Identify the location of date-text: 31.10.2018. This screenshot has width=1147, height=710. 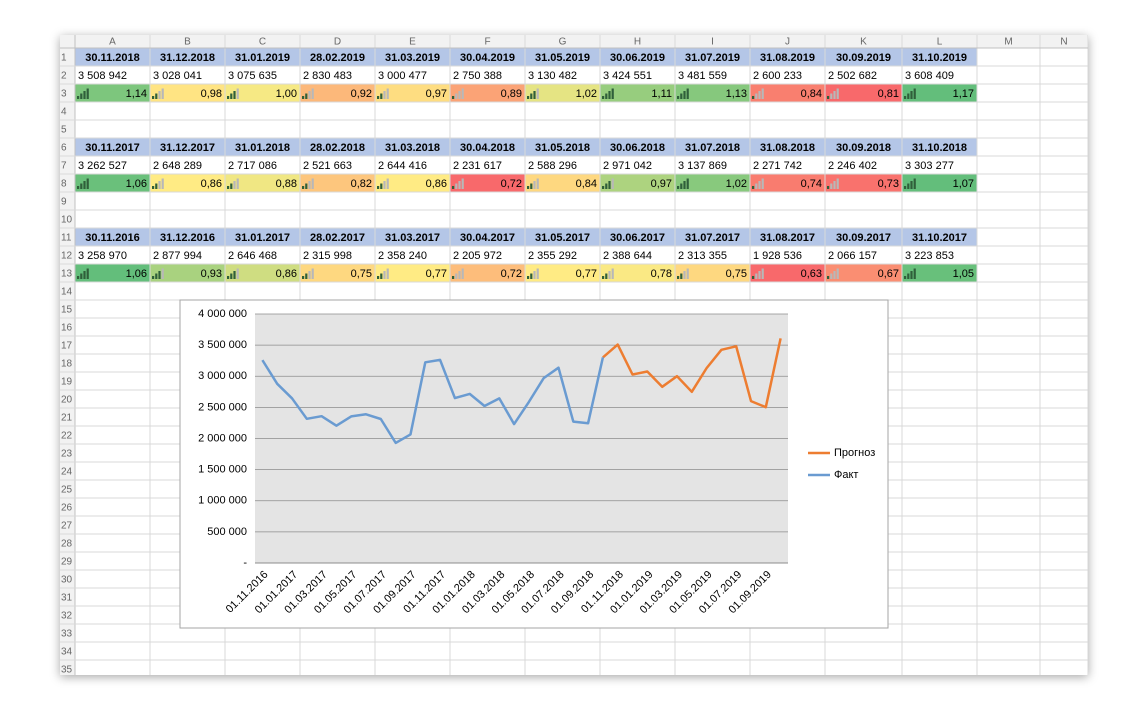
(939, 148).